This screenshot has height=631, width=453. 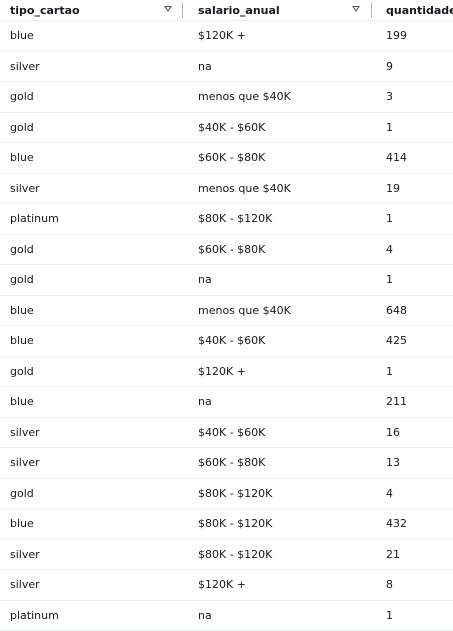 What do you see at coordinates (412, 188) in the screenshot?
I see `cell-quantidade: 19` at bounding box center [412, 188].